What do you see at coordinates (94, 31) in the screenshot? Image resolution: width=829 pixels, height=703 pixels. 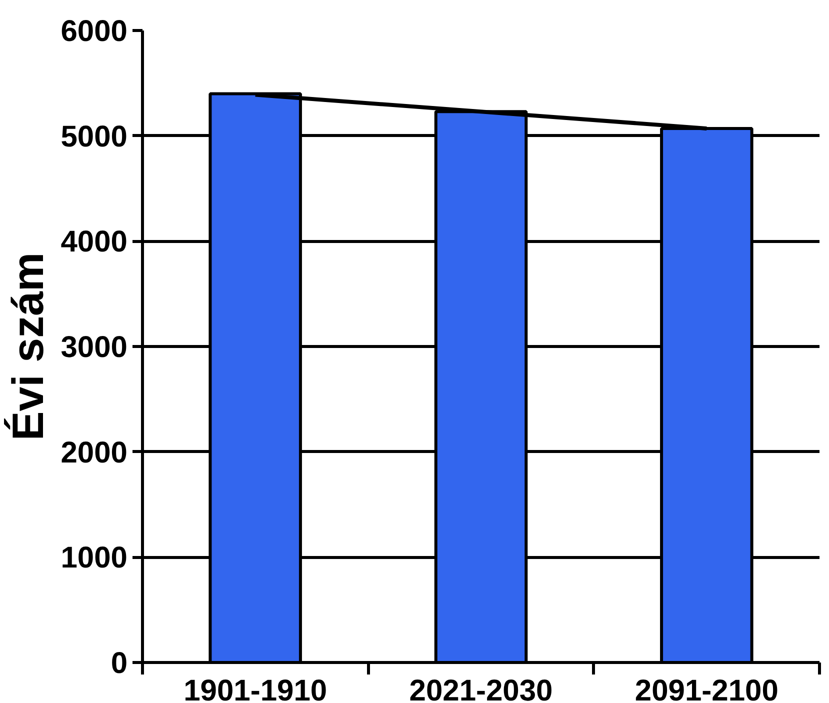 I see `y-tick-label: 6000` at bounding box center [94, 31].